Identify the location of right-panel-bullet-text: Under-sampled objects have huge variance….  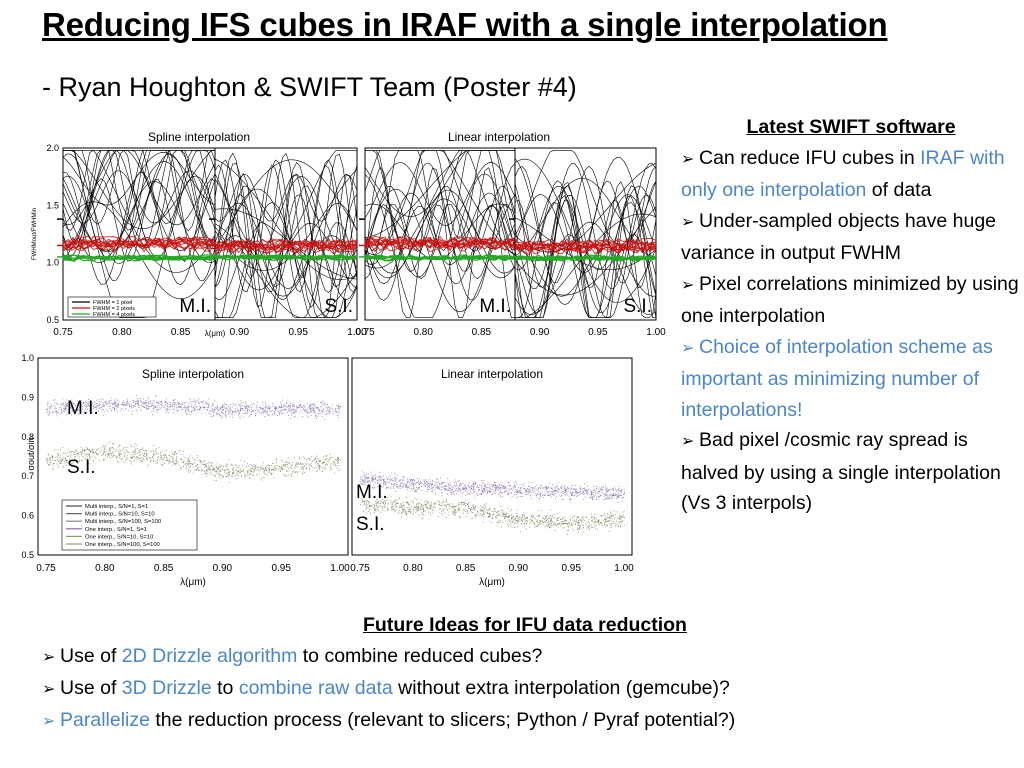
(839, 237).